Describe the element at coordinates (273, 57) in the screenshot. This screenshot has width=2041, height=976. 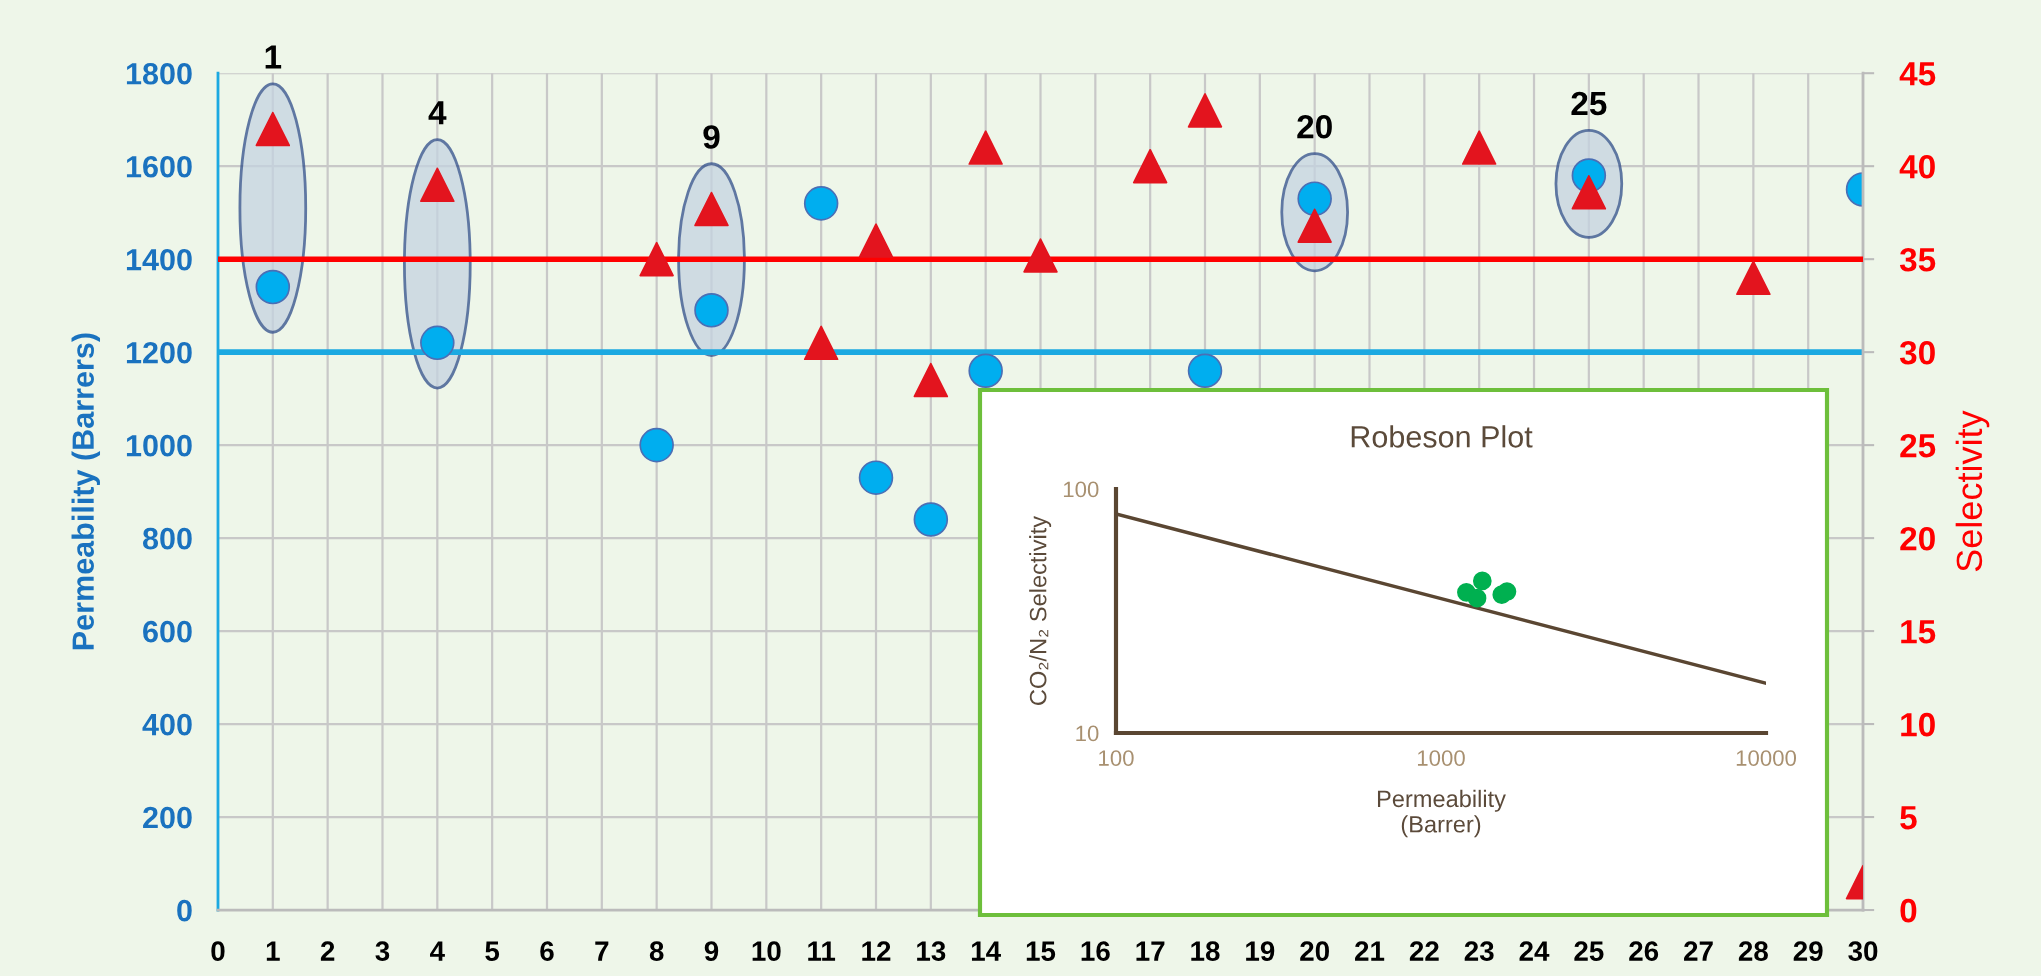
I see `annotation: 1` at that location.